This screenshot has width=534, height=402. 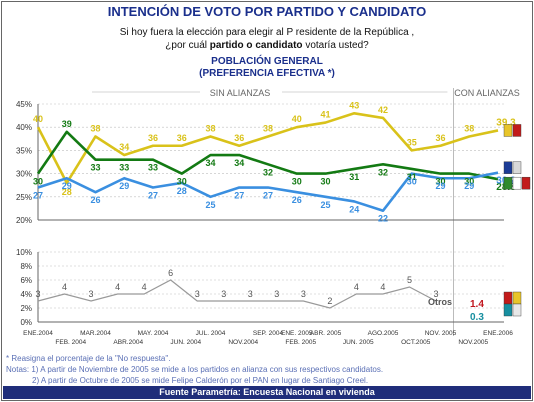 I want to click on minor-logo-2-part, so click(x=517, y=310).